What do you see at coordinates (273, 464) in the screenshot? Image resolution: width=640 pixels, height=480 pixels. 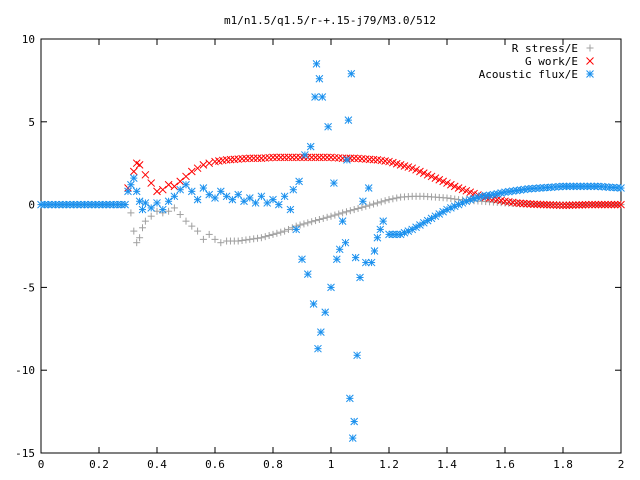 I see `x-tick-label: 0.8` at bounding box center [273, 464].